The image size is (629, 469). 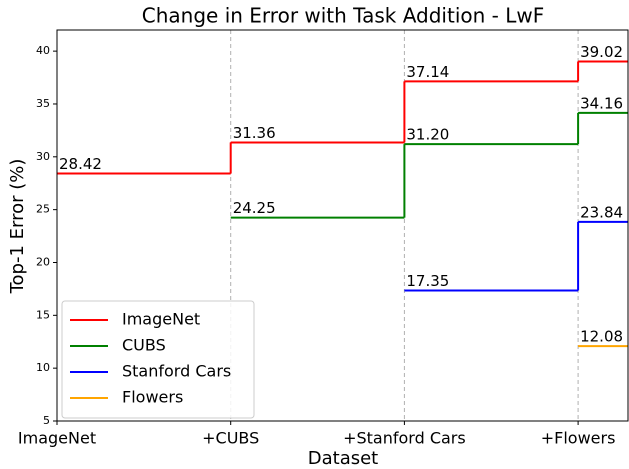 I want to click on legend-label: Flowers, so click(x=152, y=397).